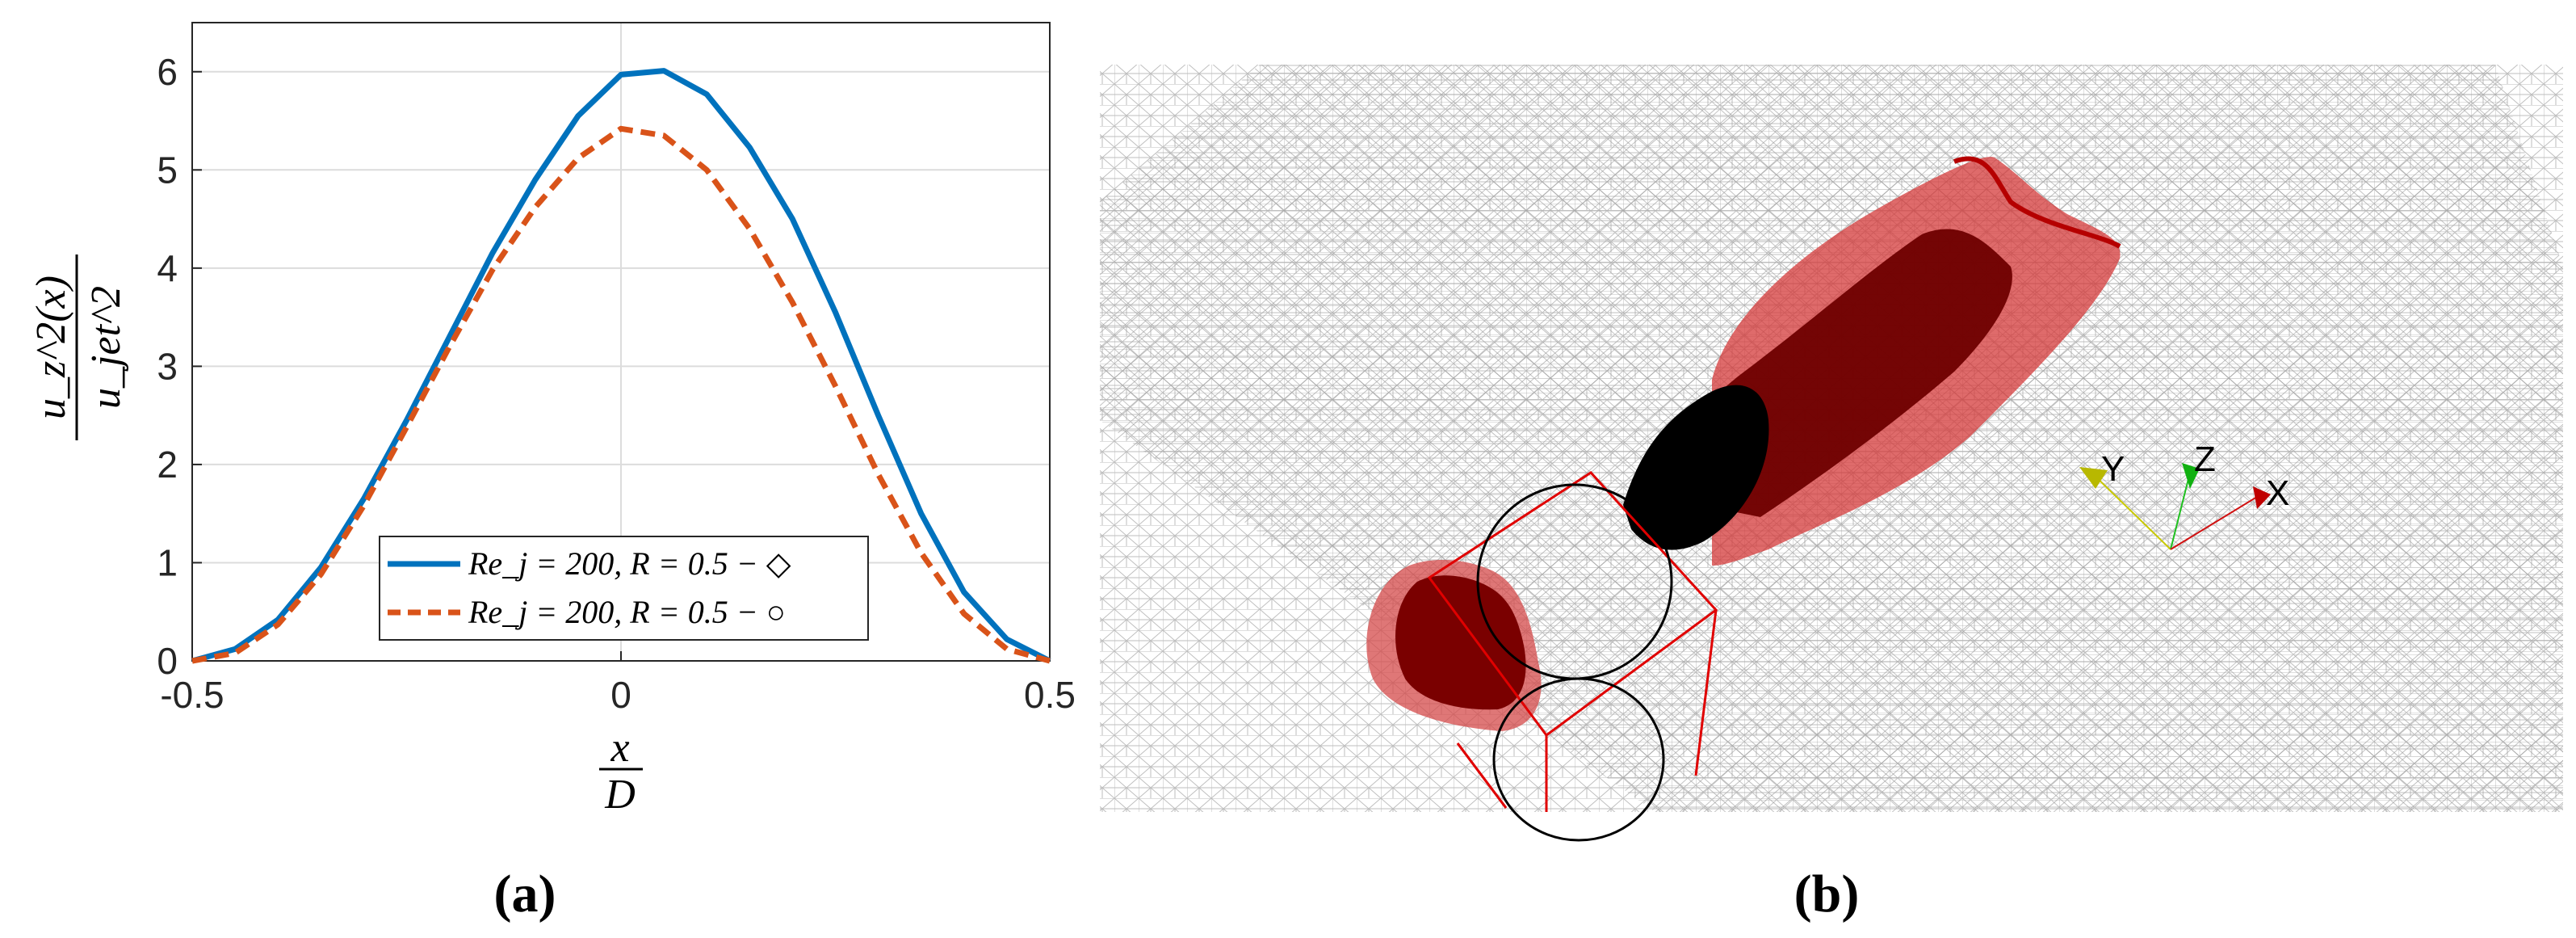 The image size is (2576, 938). I want to click on jet-rim, so click(2037, 202).